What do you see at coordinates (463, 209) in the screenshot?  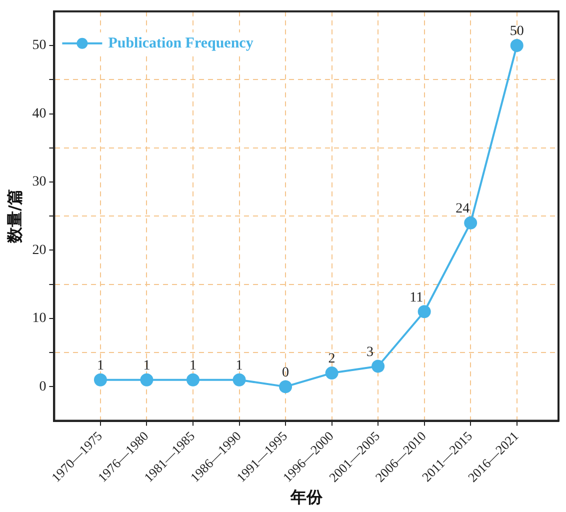 I see `data-label: 24` at bounding box center [463, 209].